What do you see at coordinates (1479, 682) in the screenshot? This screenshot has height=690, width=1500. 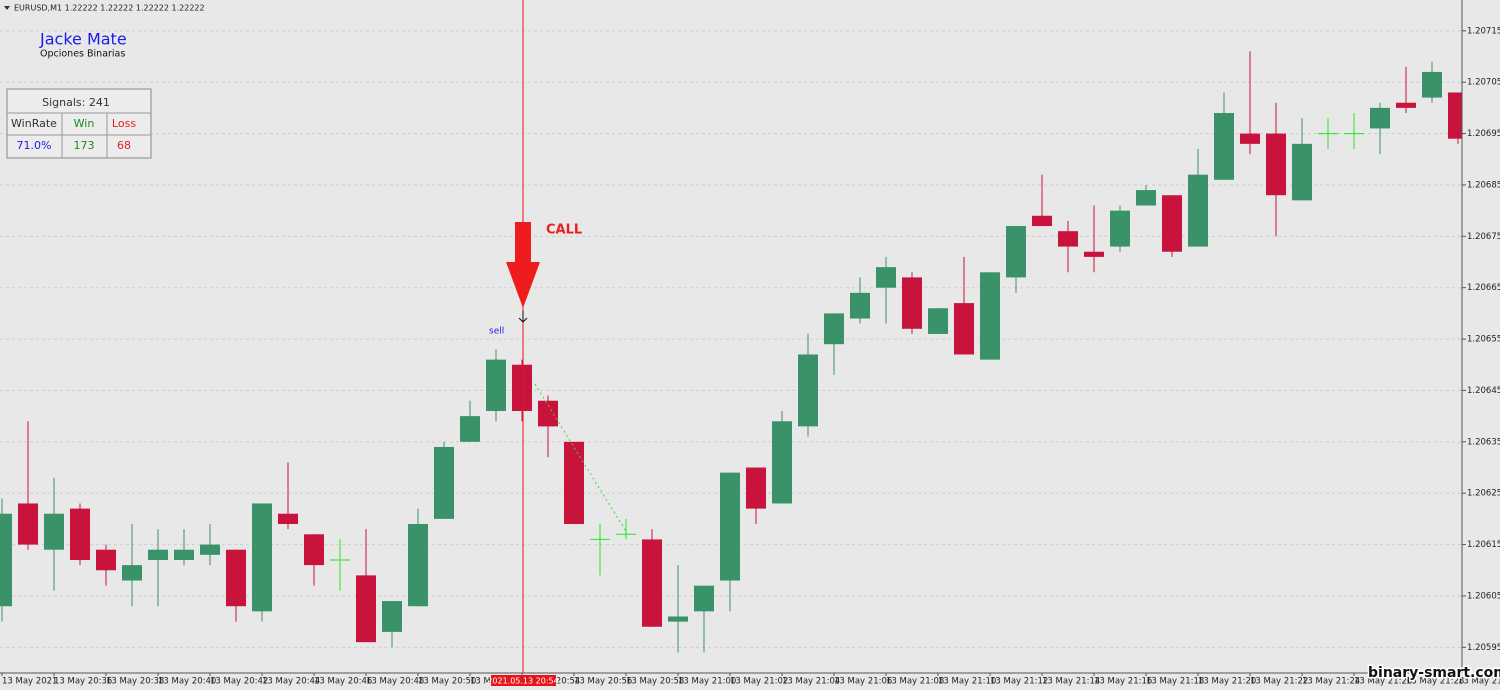 I see `x-tick-label: 13 May 21:30` at bounding box center [1479, 682].